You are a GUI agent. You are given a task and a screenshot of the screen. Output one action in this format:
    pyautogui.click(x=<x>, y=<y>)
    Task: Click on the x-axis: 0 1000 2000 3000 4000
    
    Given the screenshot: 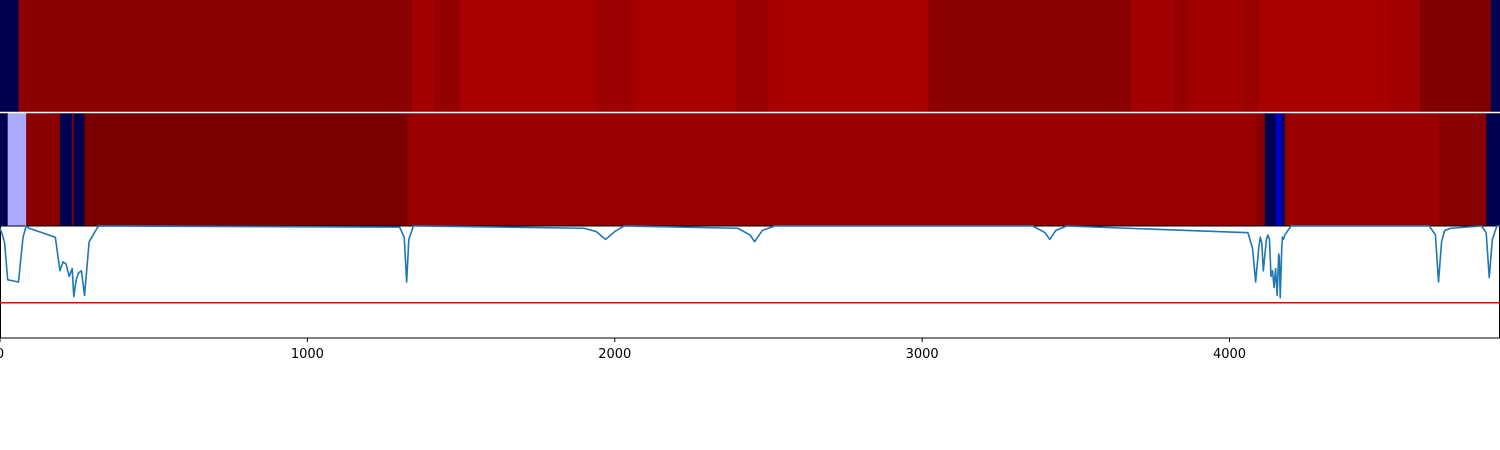 What is the action you would take?
    pyautogui.click(x=623, y=350)
    